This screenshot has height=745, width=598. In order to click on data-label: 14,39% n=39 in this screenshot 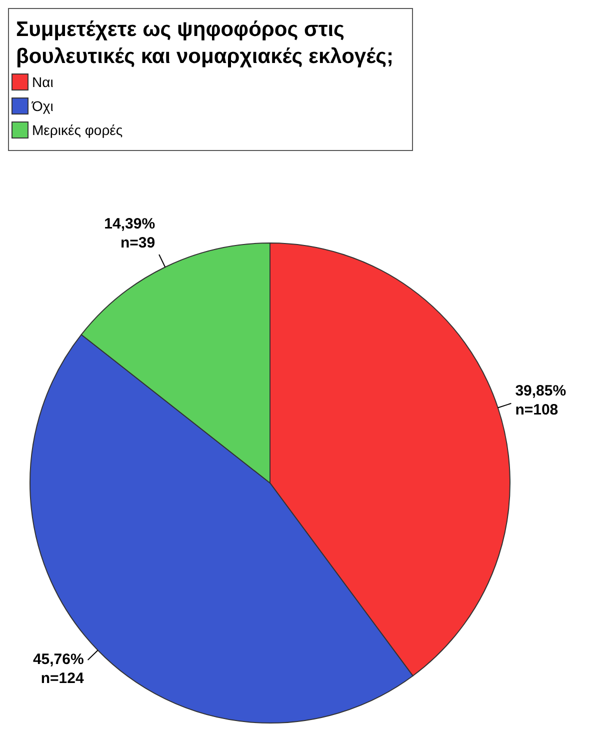, I will do `click(130, 234)`.